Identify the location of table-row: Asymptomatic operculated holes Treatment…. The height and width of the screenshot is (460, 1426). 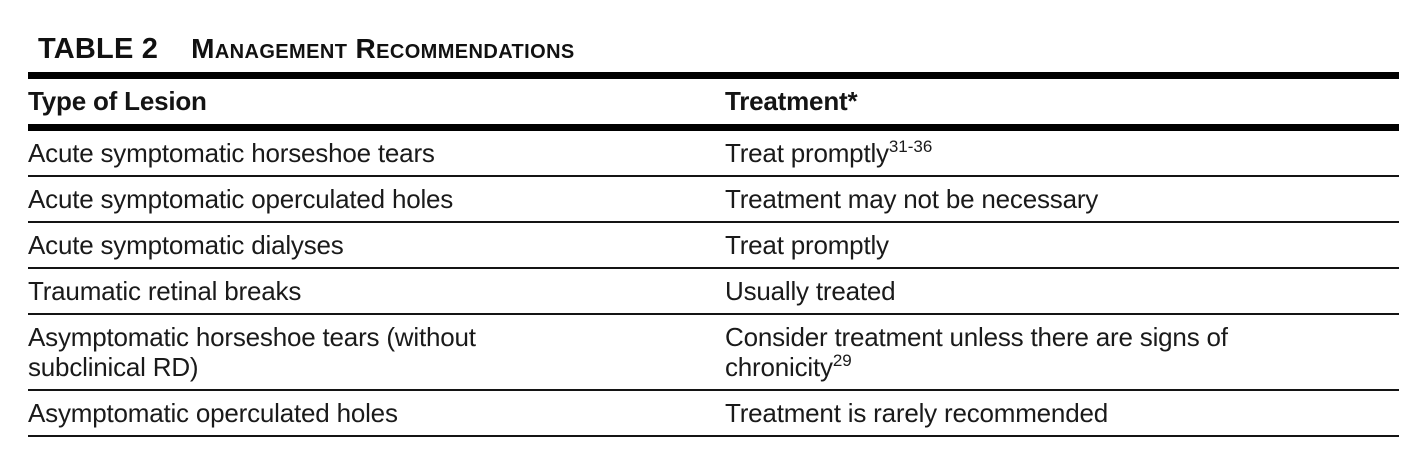
(713, 413).